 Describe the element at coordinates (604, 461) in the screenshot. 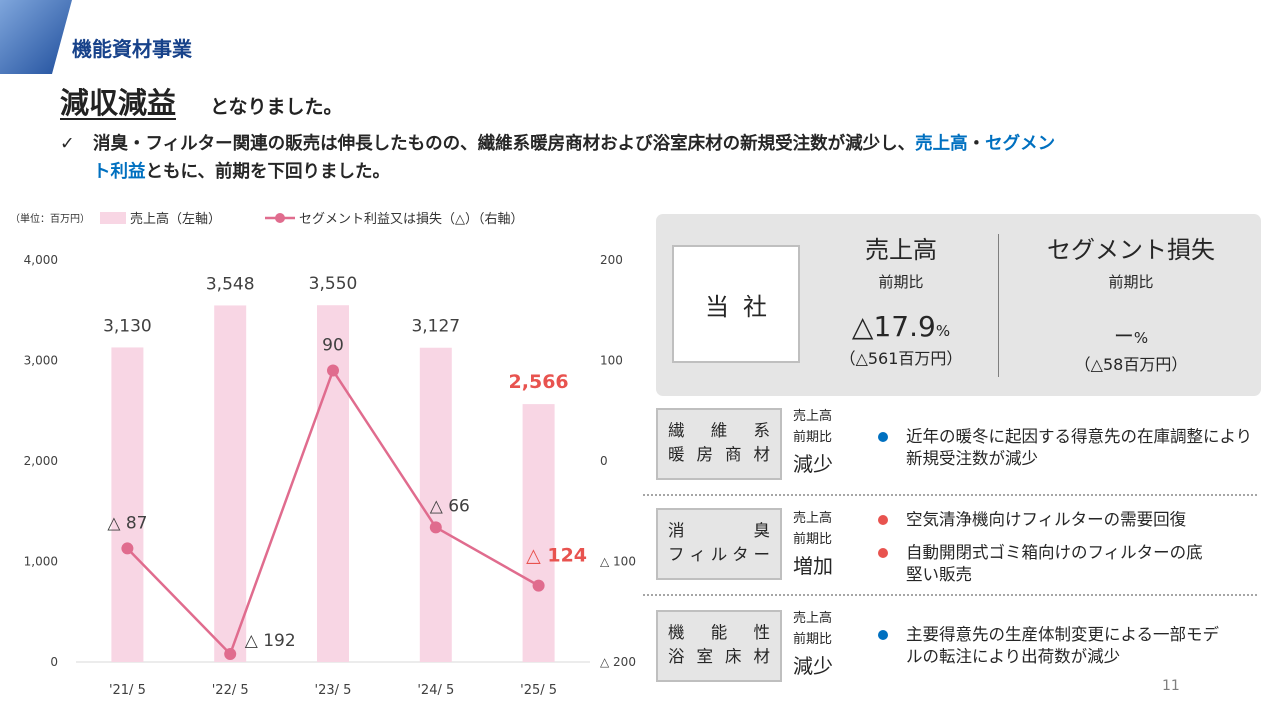

I see `right-axis-tick-label: 0` at that location.